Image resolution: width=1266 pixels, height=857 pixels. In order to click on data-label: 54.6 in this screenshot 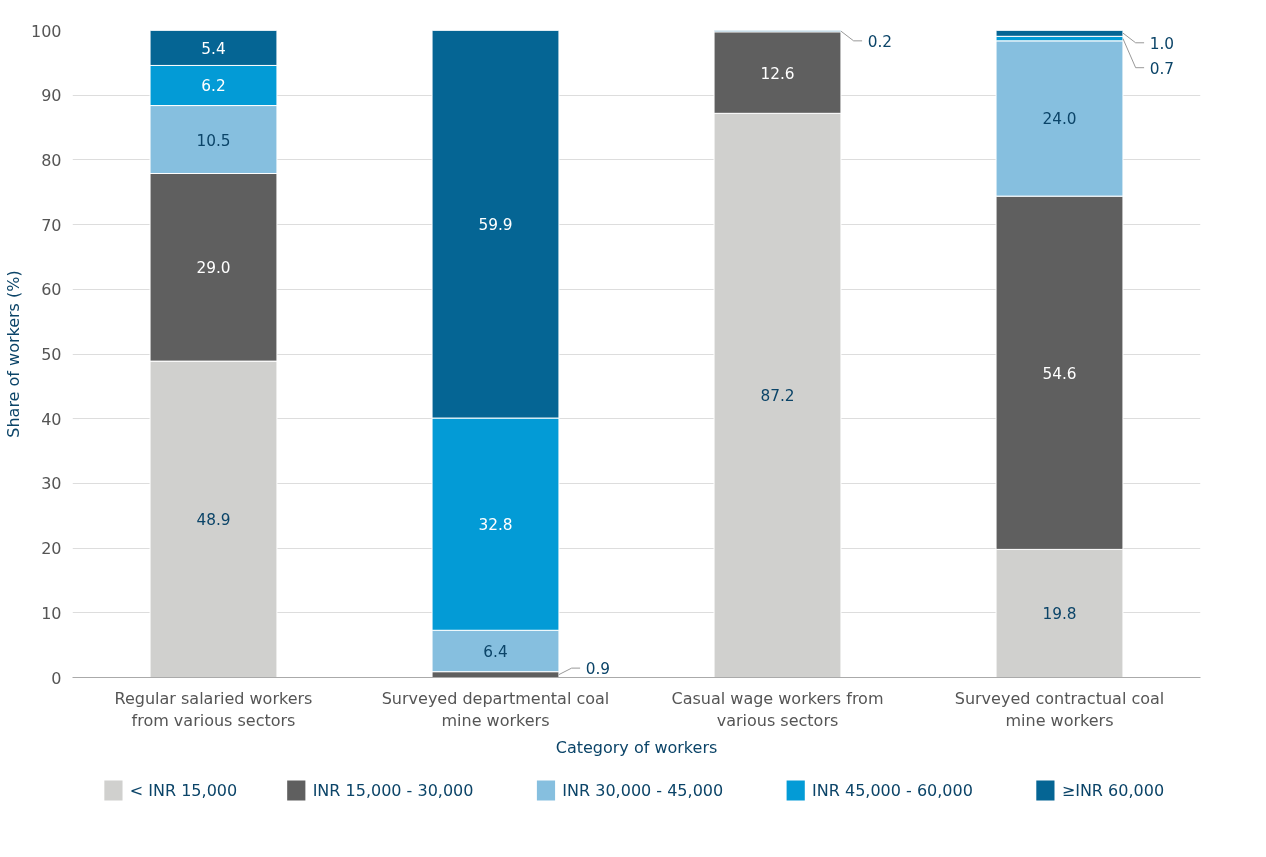, I will do `click(1059, 373)`.